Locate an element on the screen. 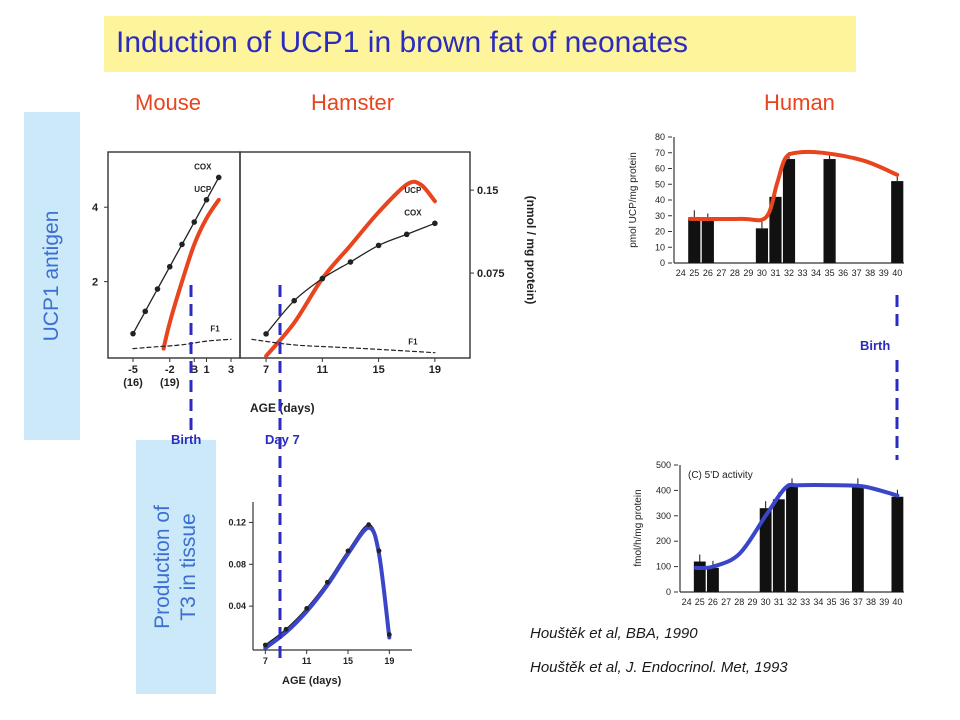 Image resolution: width=960 pixels, height=720 pixels. t3-panel: AGE (days) 7 11 15 19 0.04 0.08 0.12 is located at coordinates (320, 594).